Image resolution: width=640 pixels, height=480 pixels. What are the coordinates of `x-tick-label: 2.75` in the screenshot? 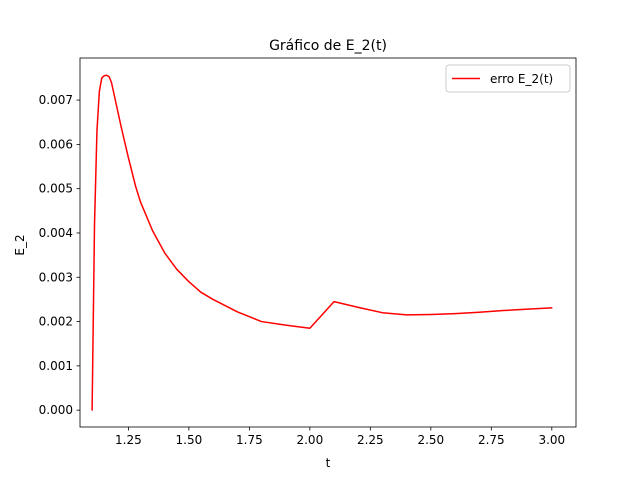 It's located at (491, 440).